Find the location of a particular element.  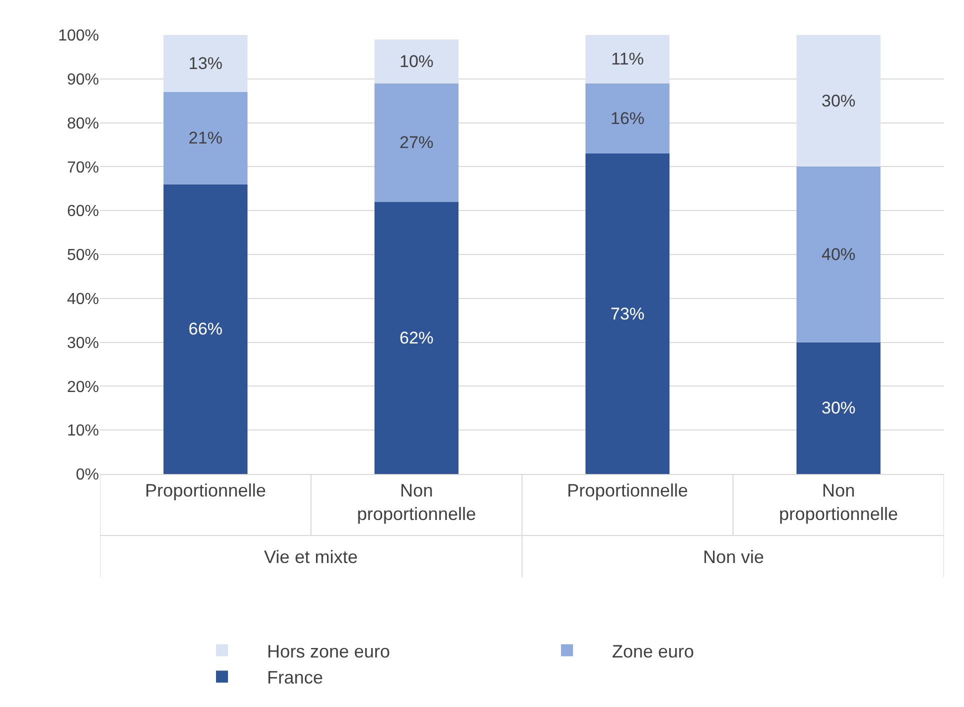

text: Vie et mixte is located at coordinates (311, 557).